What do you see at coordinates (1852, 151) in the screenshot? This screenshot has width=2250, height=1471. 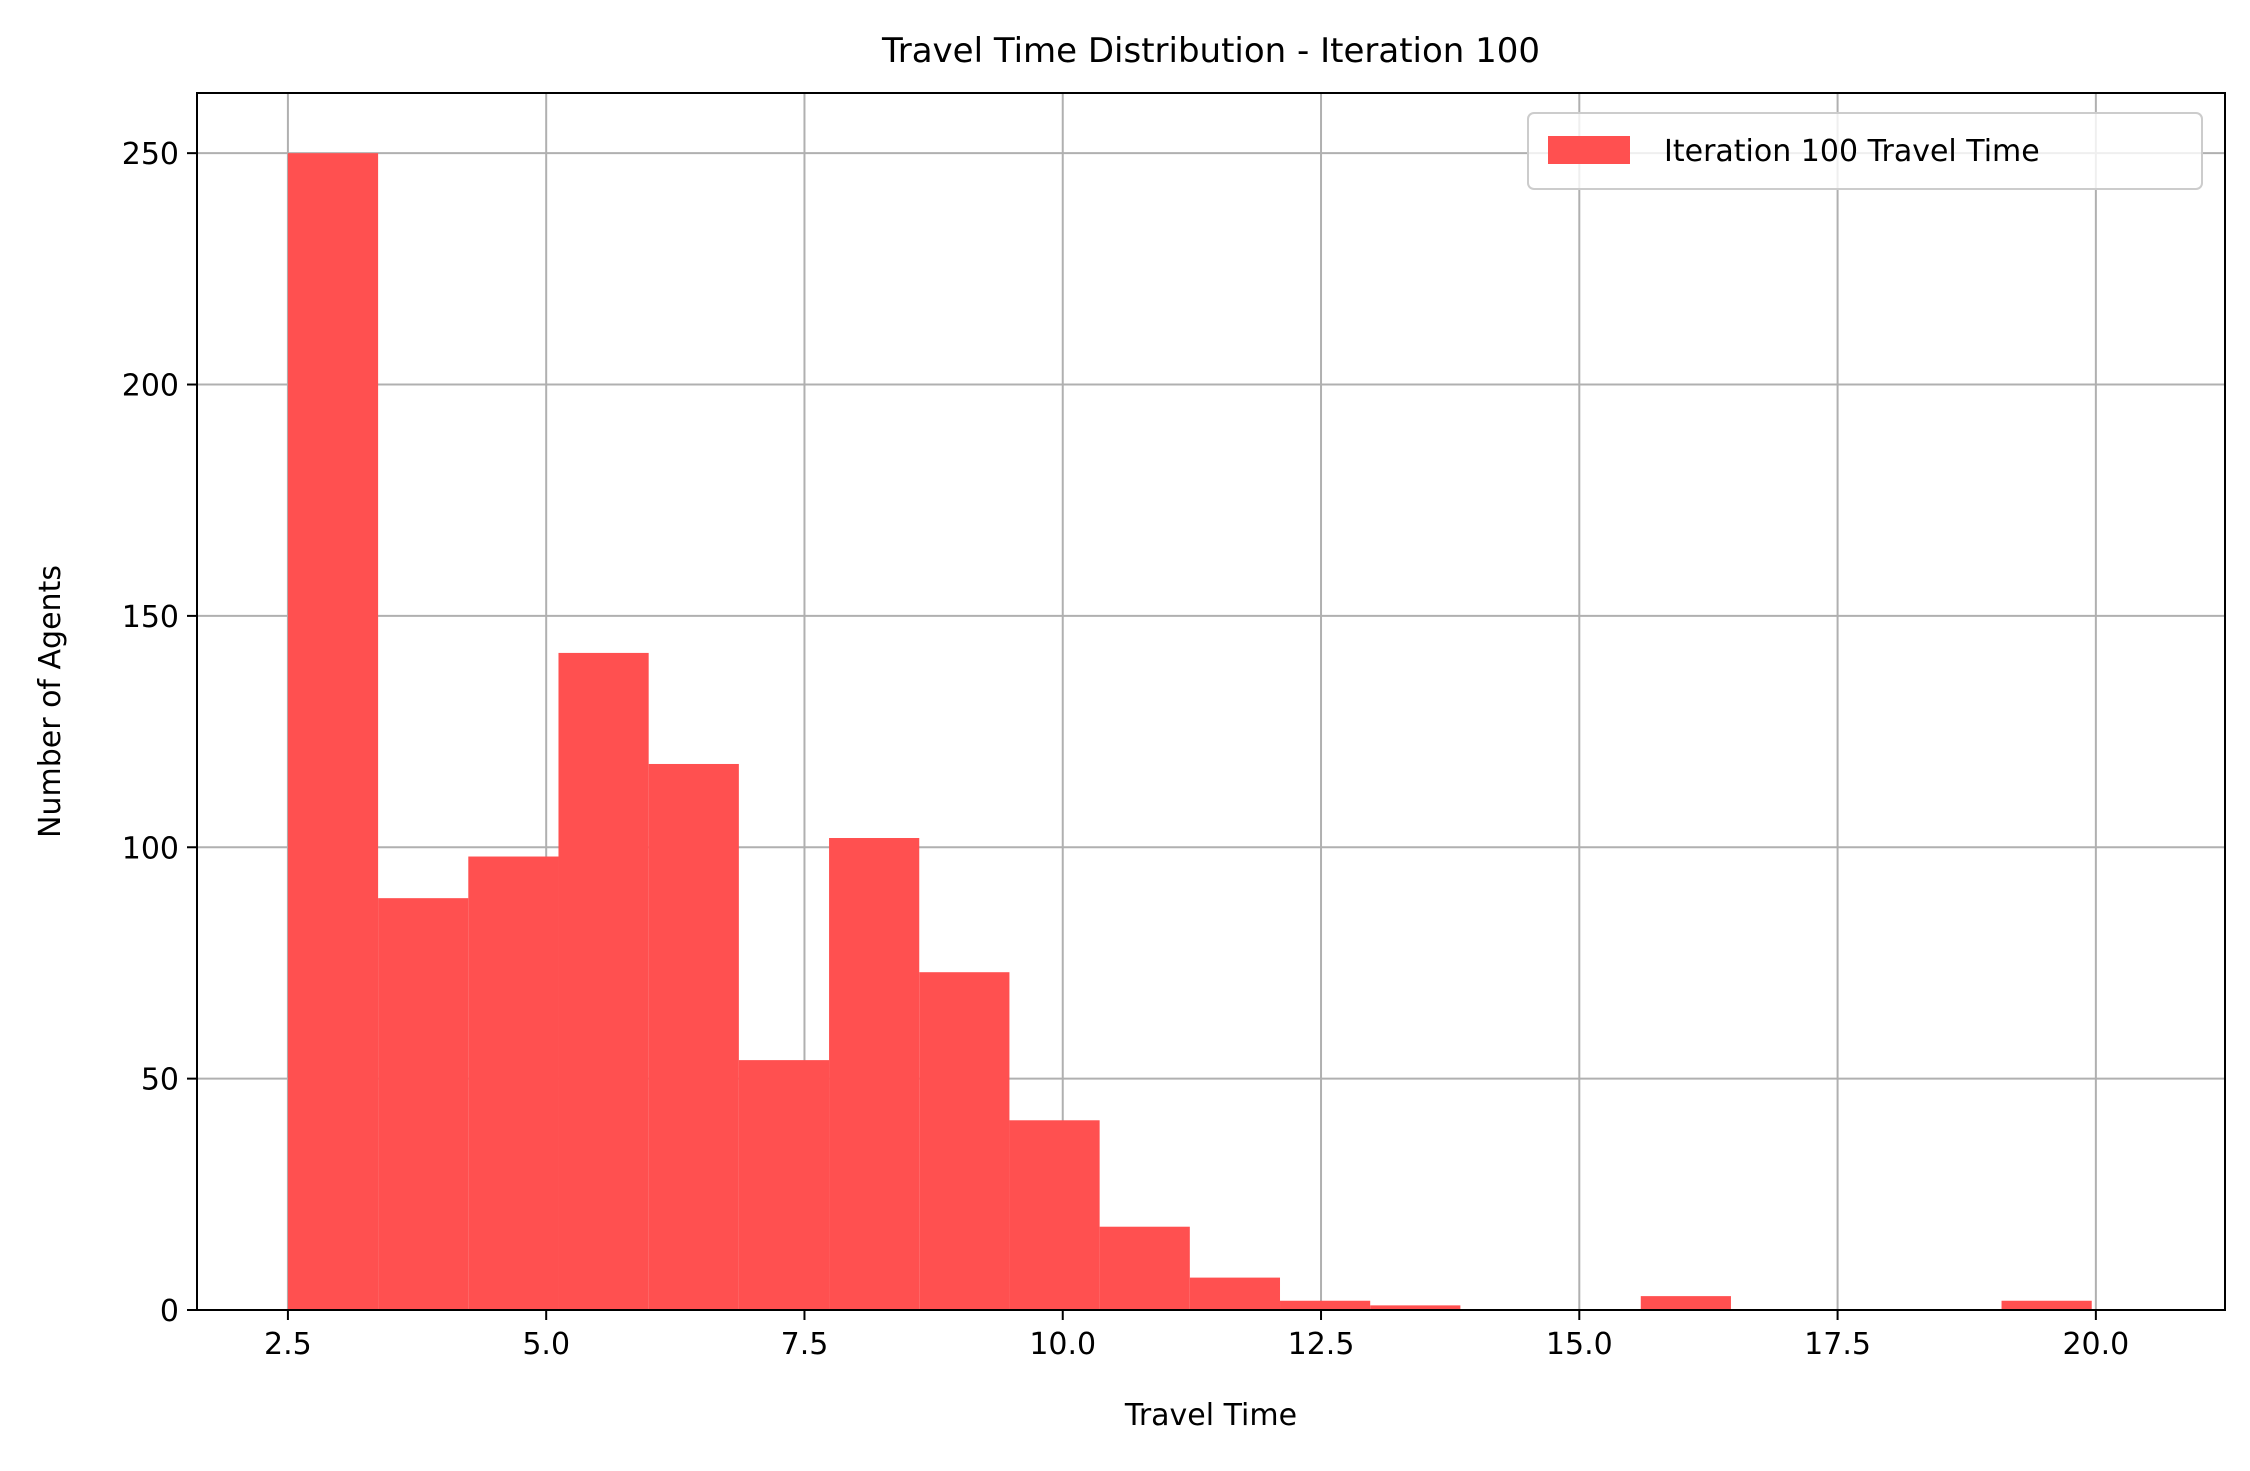 I see `legend-label: Iteration 100 Travel Time` at bounding box center [1852, 151].